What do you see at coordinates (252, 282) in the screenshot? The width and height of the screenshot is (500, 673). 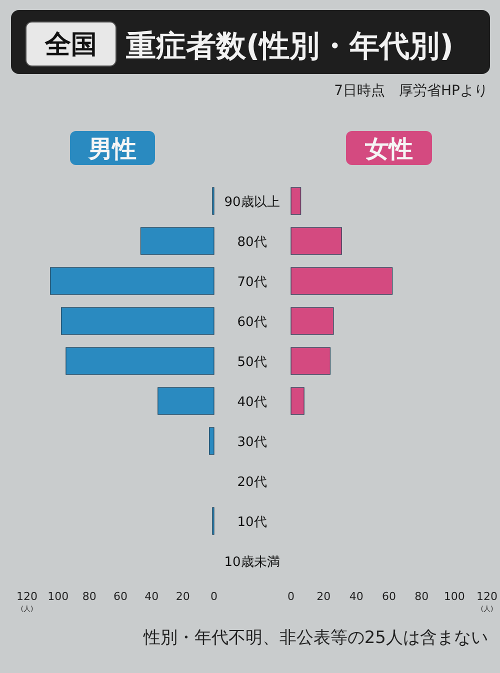 I see `y-tick-label: 70代` at bounding box center [252, 282].